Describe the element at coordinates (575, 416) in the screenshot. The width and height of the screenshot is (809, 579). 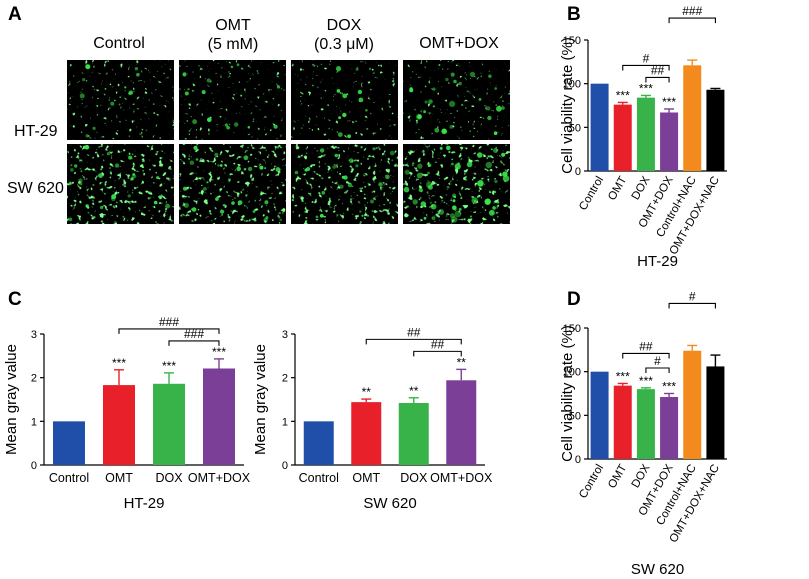
I see `y-tick-label: 50` at that location.